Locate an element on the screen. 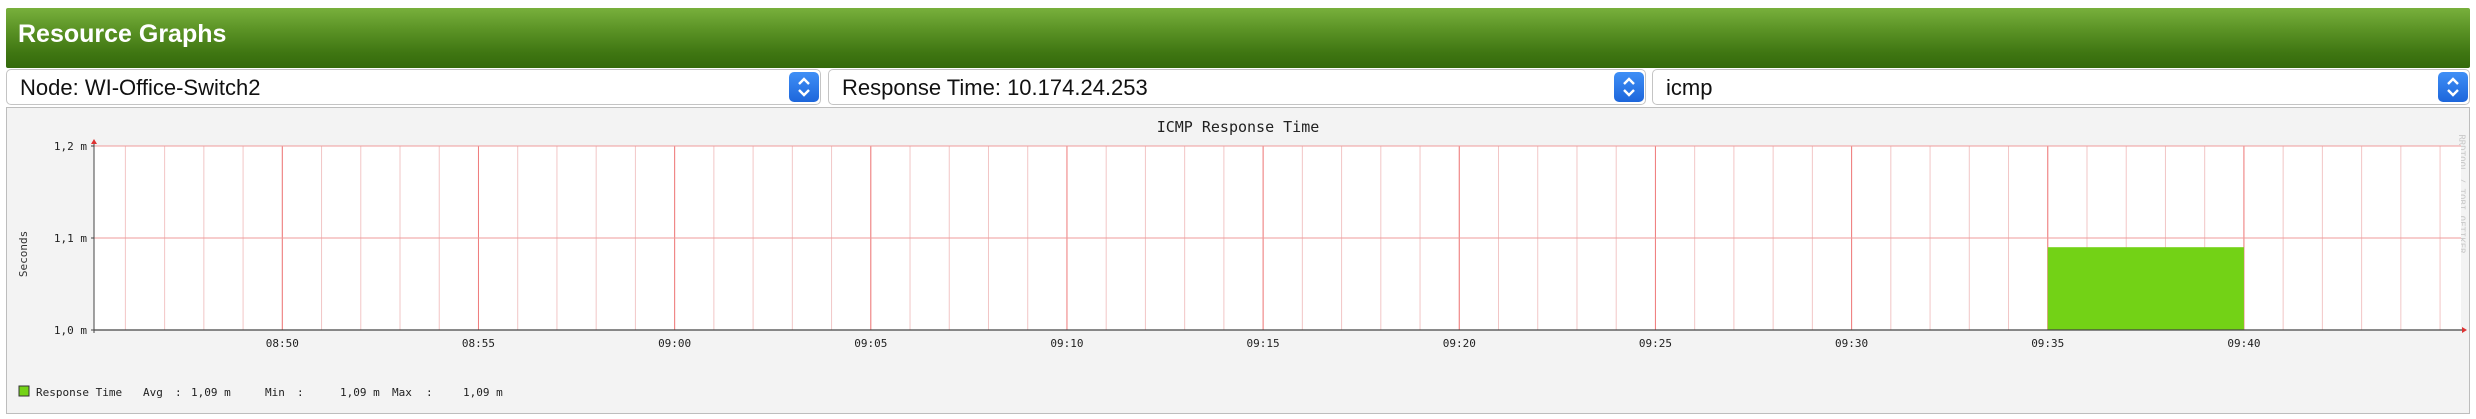 This screenshot has height=419, width=2476. legend-series-label: Response Time is located at coordinates (79, 392).